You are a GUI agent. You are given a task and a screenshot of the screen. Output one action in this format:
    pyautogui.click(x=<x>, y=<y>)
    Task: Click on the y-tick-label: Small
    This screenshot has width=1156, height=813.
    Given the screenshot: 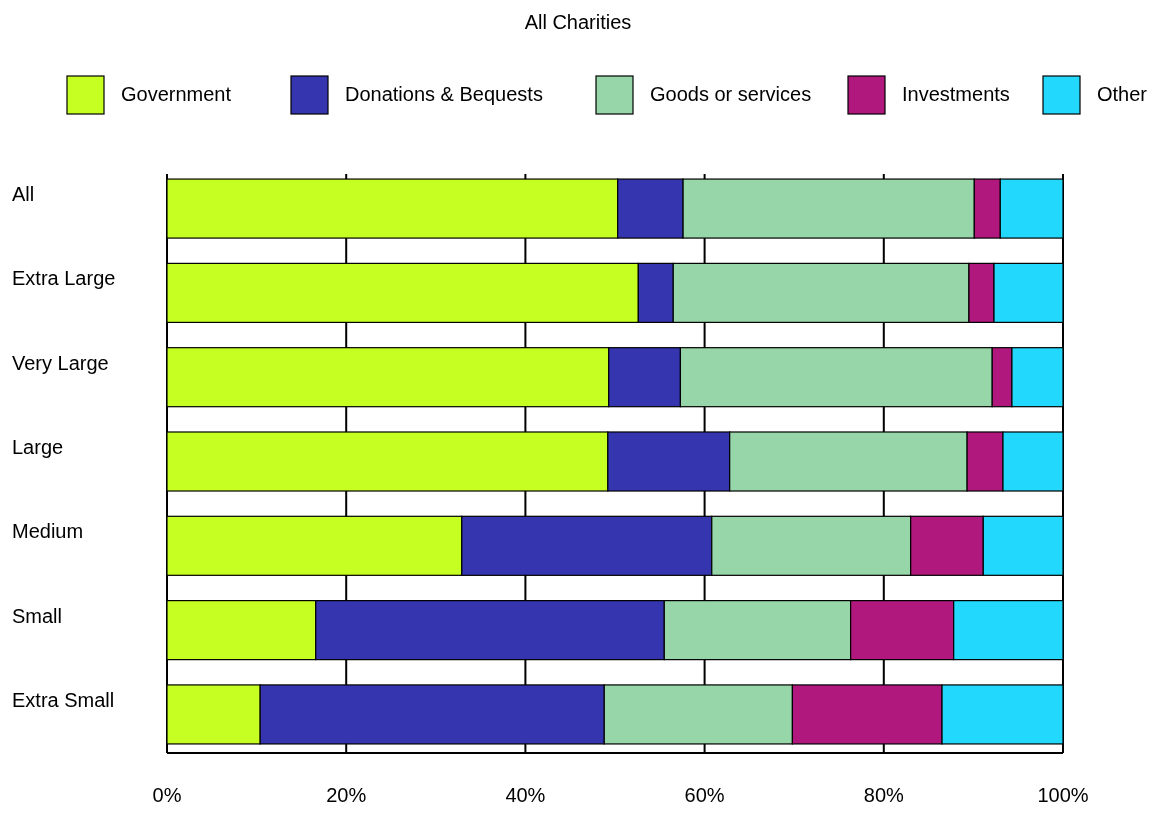 What is the action you would take?
    pyautogui.click(x=37, y=615)
    